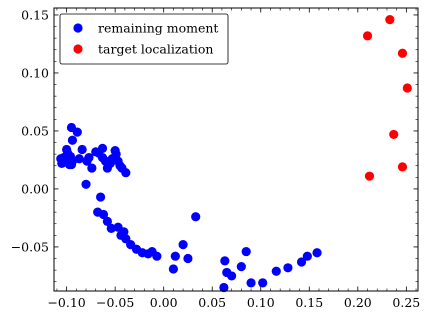 This screenshot has height=327, width=424. I want to click on x-tick-label: 0.10, so click(261, 302).